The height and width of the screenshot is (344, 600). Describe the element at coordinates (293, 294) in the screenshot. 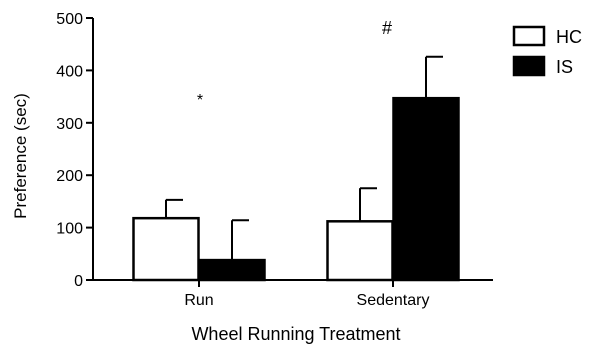

I see `x-axis: Run Sedentary` at that location.